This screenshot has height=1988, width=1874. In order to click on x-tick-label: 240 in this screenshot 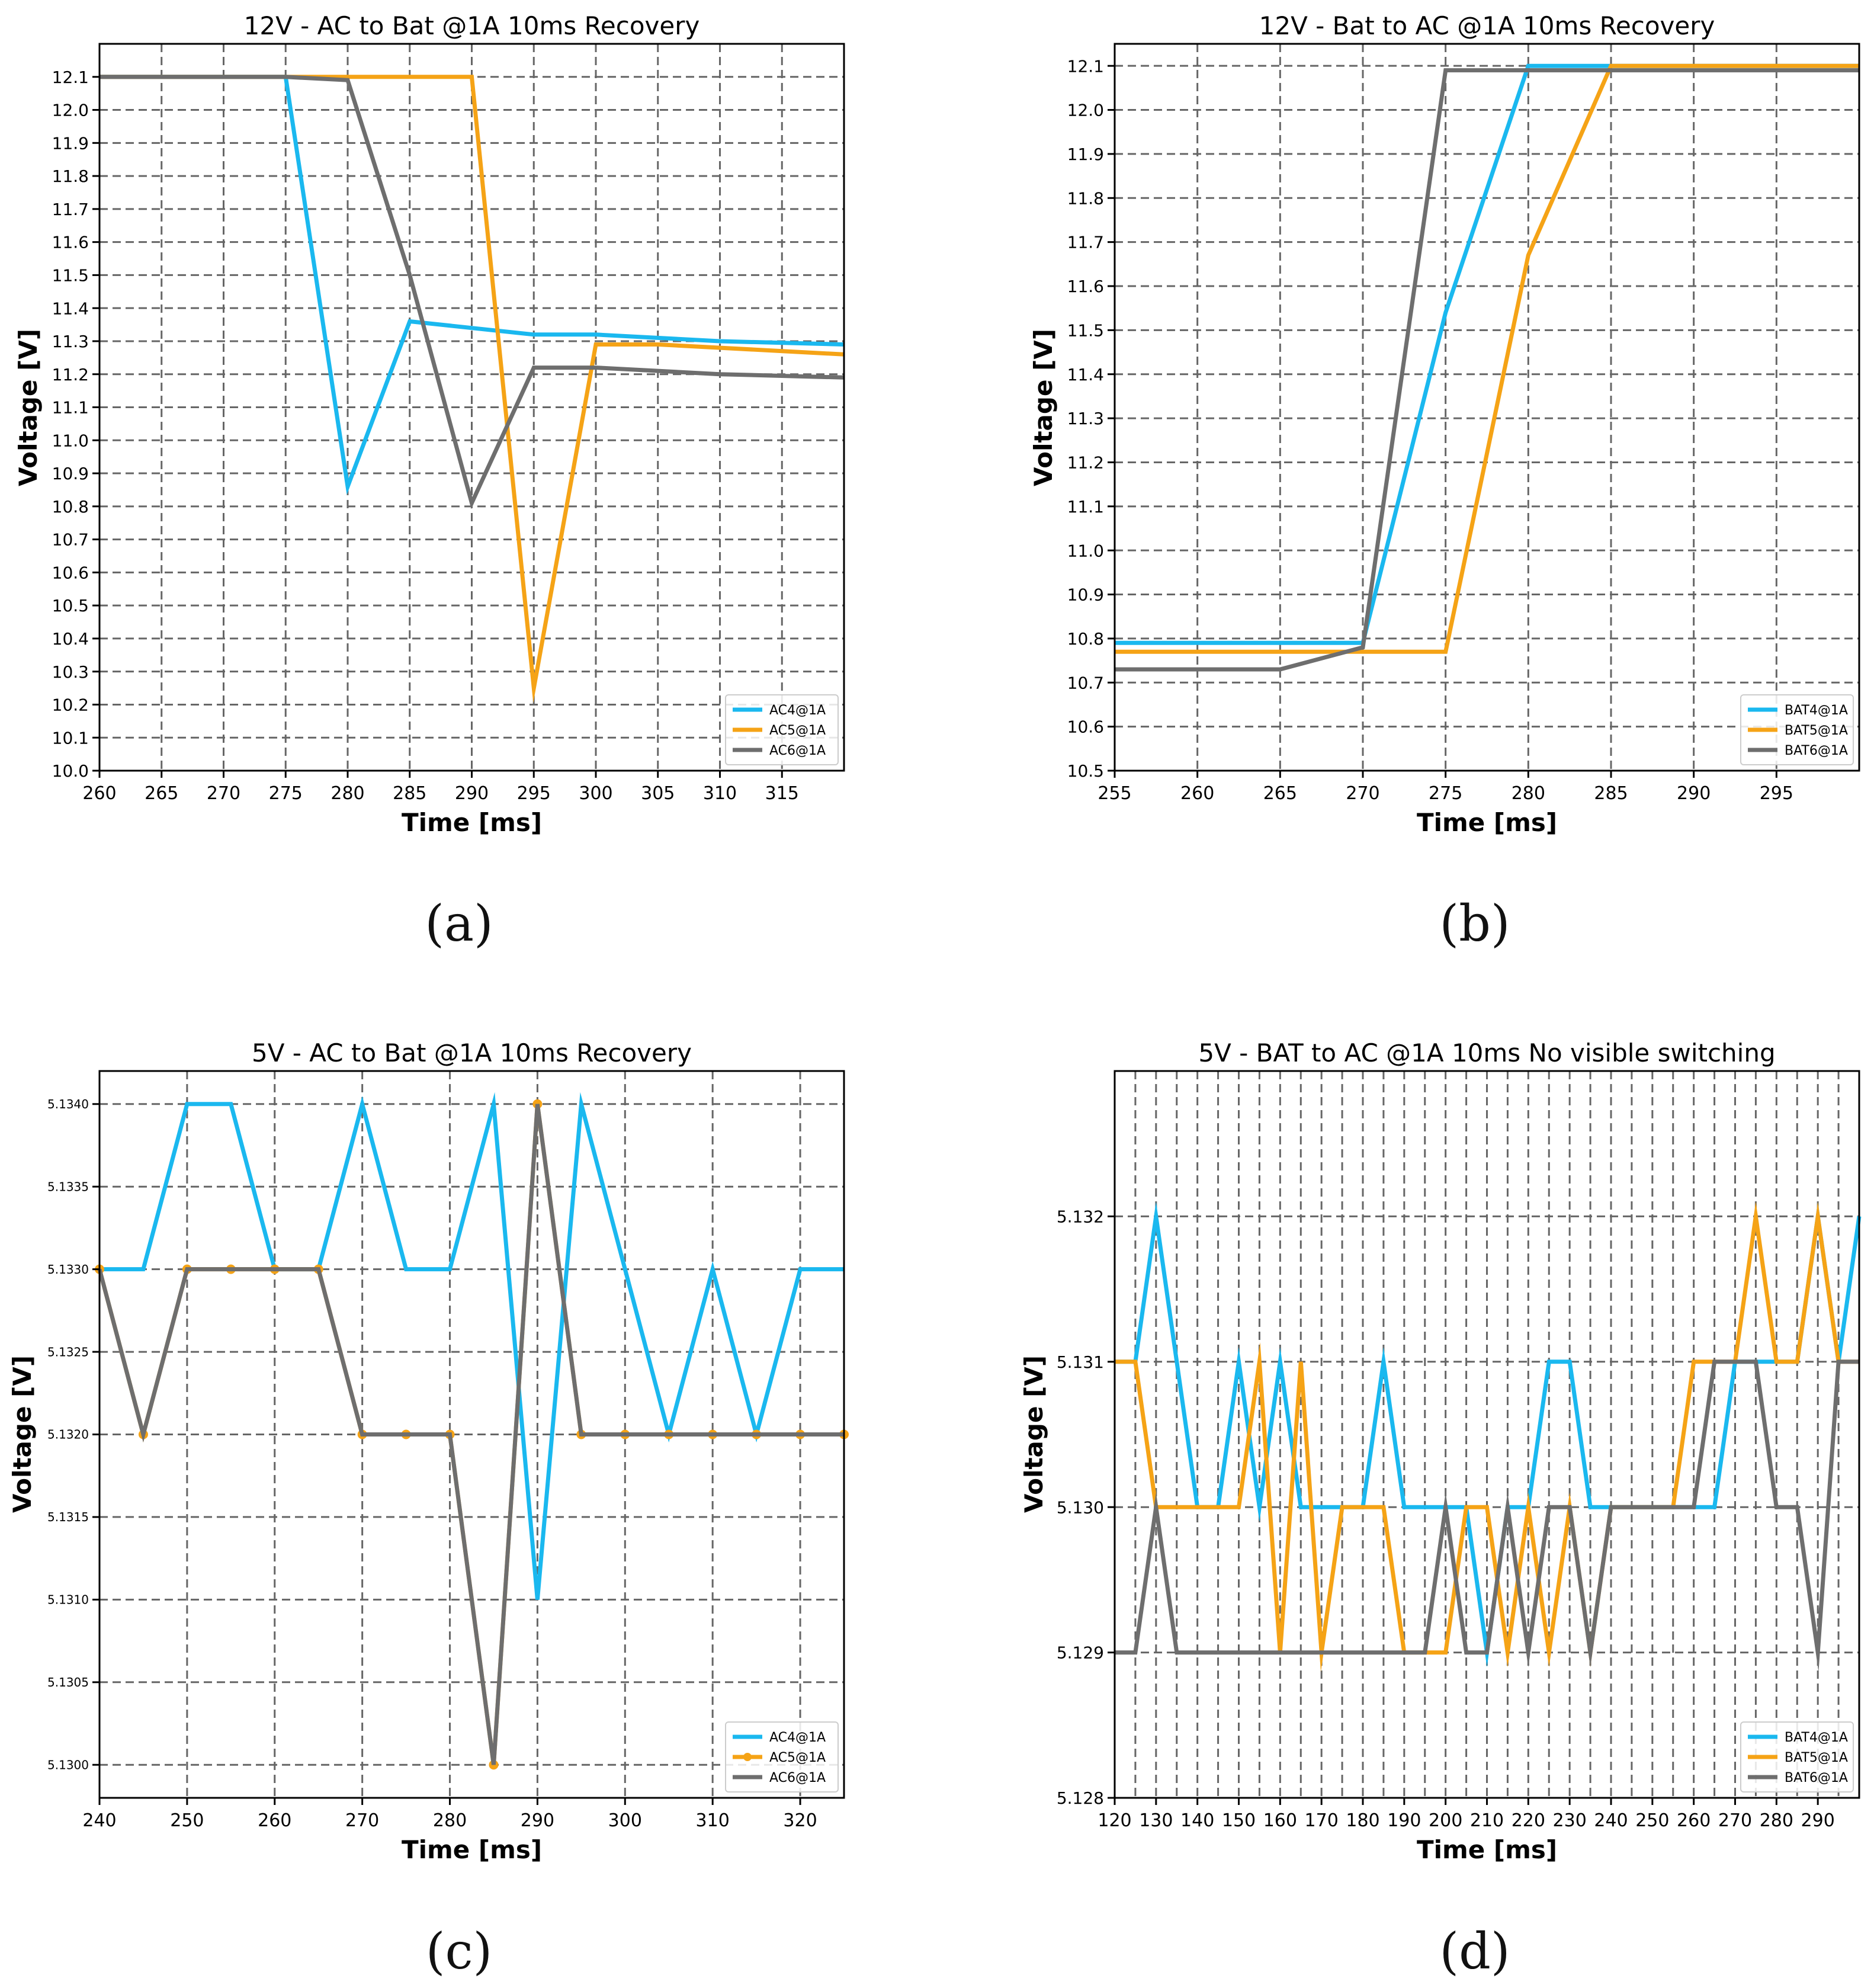, I will do `click(99, 1820)`.